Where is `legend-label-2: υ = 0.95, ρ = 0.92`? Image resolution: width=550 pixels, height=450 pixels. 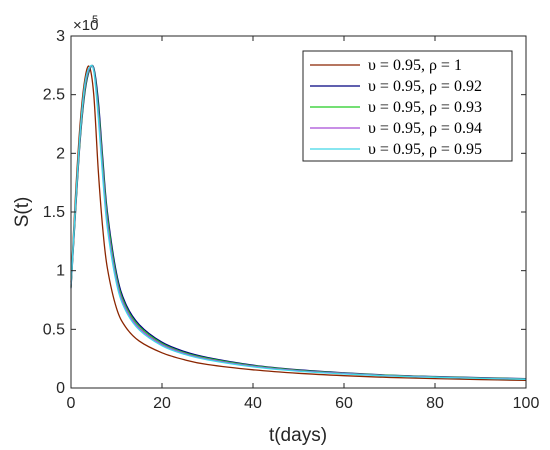
legend-label-2: υ = 0.95, ρ = 0.92 is located at coordinates (425, 86).